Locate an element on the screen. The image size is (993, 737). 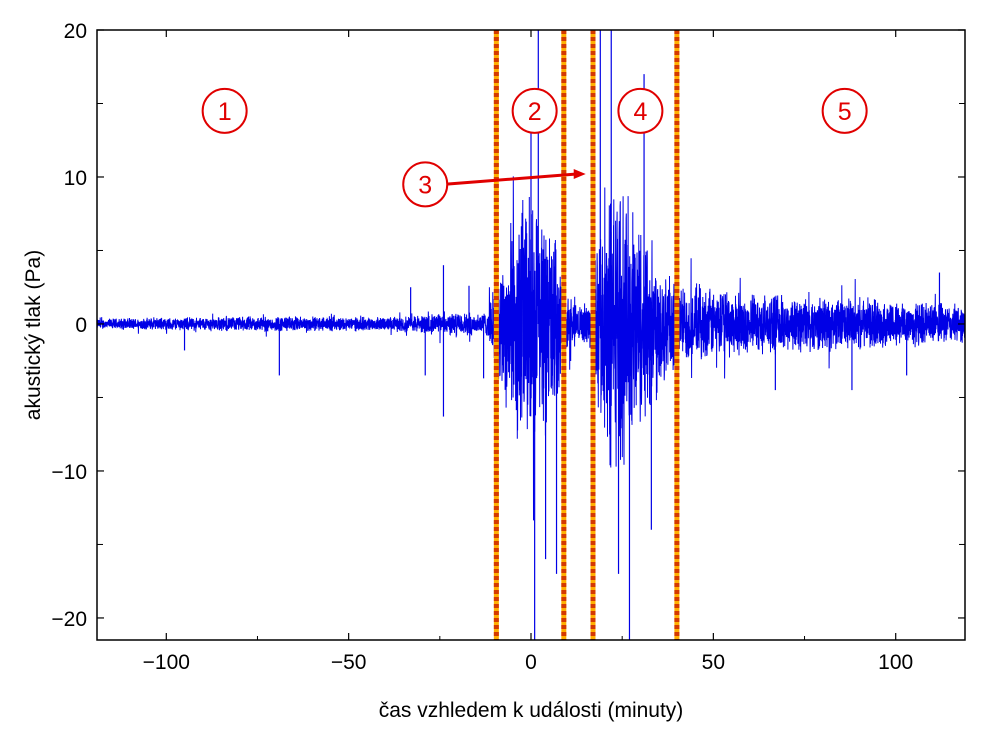
x-tick-label: −100 is located at coordinates (166, 662).